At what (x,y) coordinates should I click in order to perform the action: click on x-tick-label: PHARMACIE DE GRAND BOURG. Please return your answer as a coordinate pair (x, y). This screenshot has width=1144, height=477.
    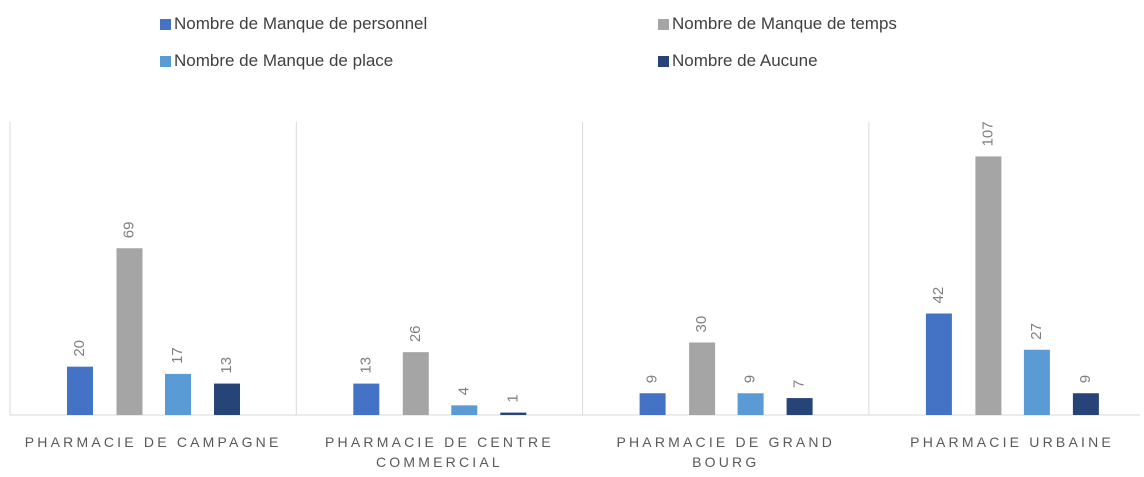
    Looking at the image, I should click on (726, 452).